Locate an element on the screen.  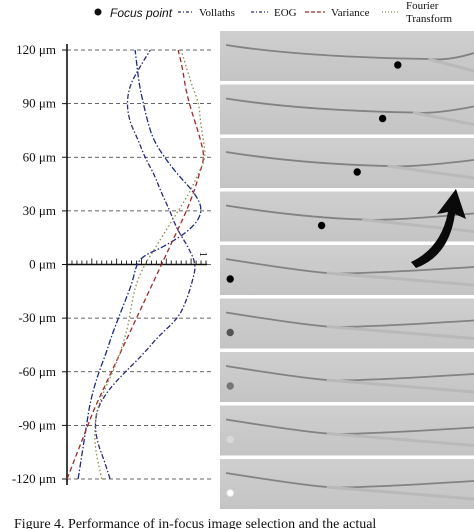
y-tick-label: 90 μm is located at coordinates (39, 103).